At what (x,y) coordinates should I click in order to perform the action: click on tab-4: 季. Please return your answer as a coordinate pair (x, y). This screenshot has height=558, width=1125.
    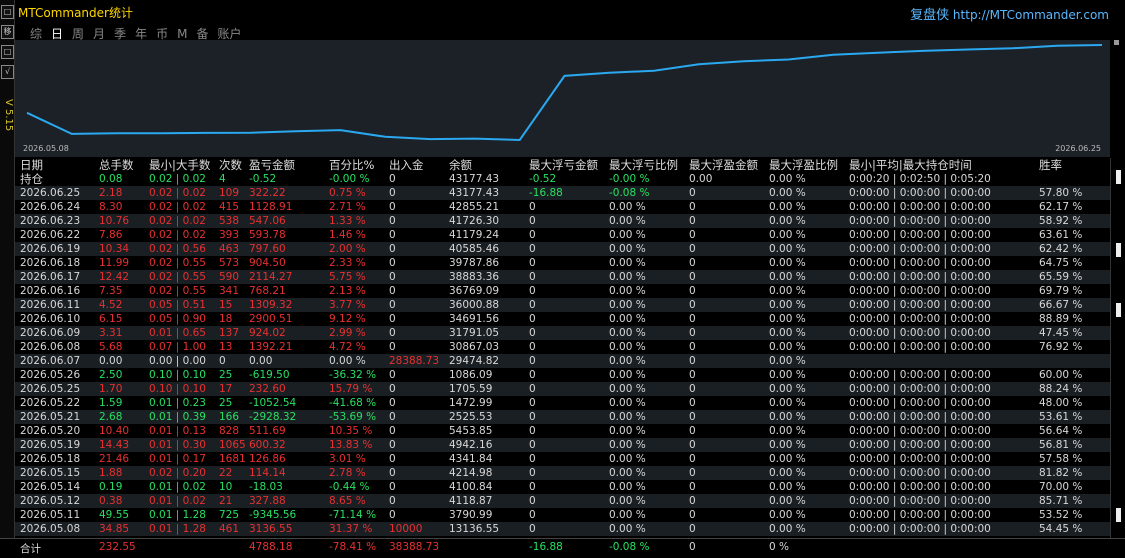
    Looking at the image, I should click on (120, 34).